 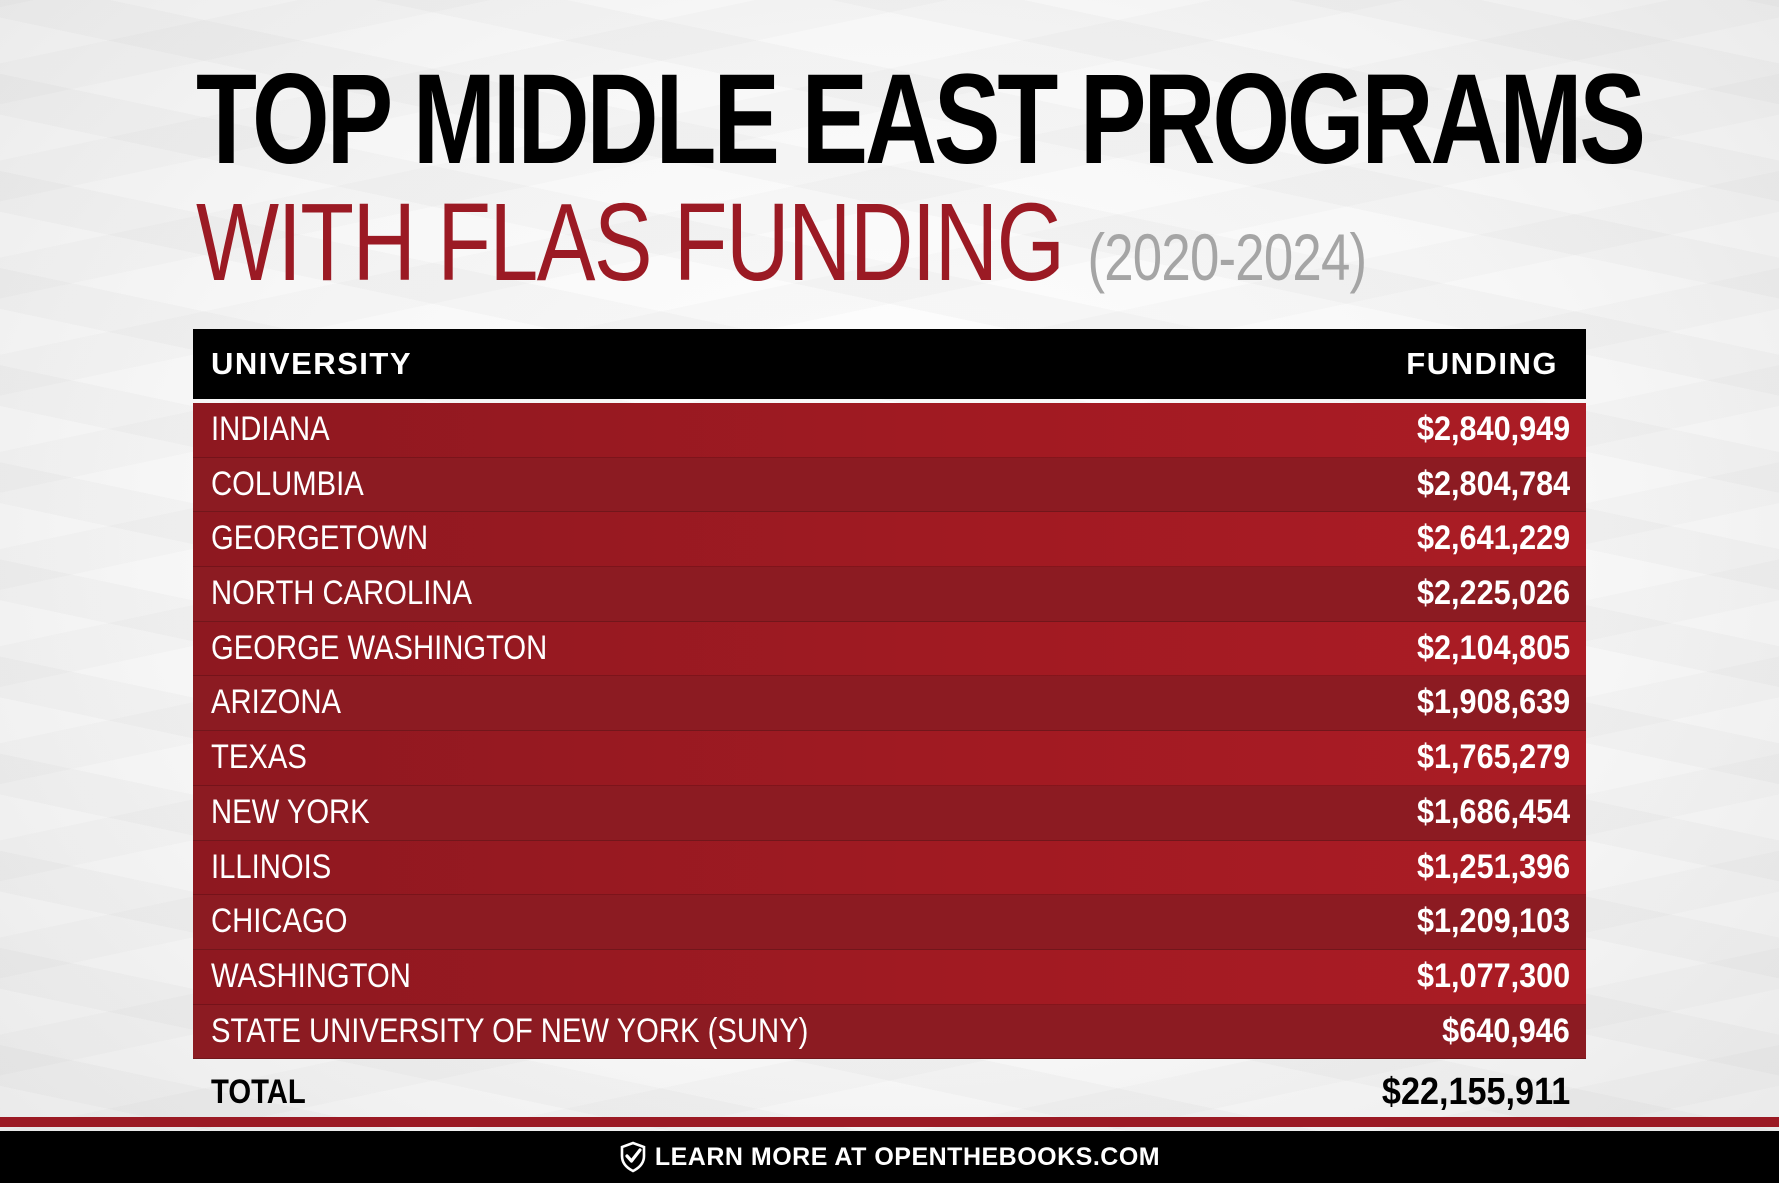 What do you see at coordinates (311, 975) in the screenshot?
I see `university-name: WASHINGTON` at bounding box center [311, 975].